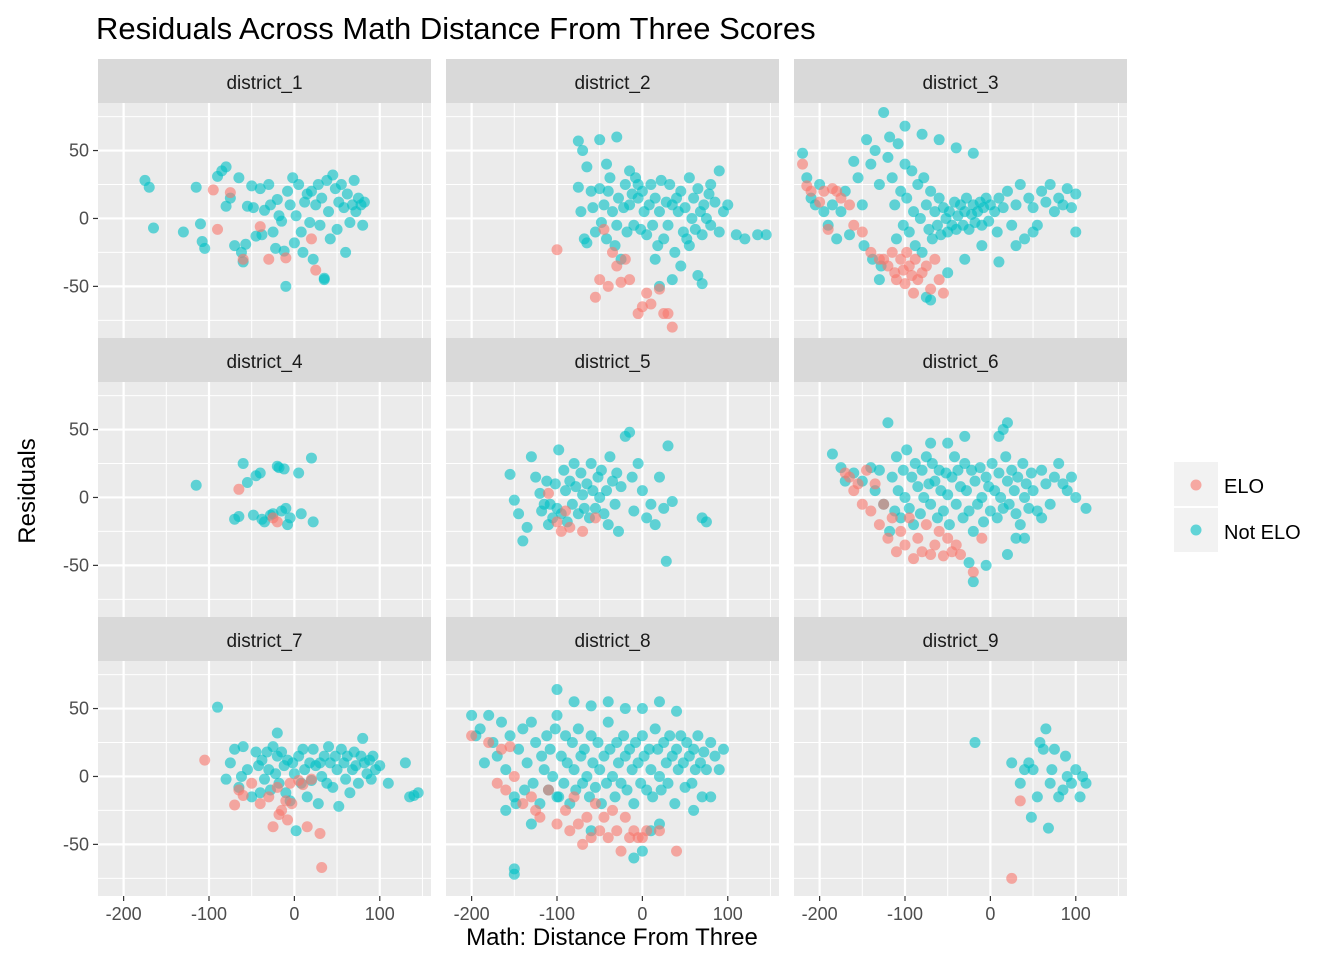 The width and height of the screenshot is (1344, 960). Describe the element at coordinates (294, 914) in the screenshot. I see `x-tick-label: 0` at that location.